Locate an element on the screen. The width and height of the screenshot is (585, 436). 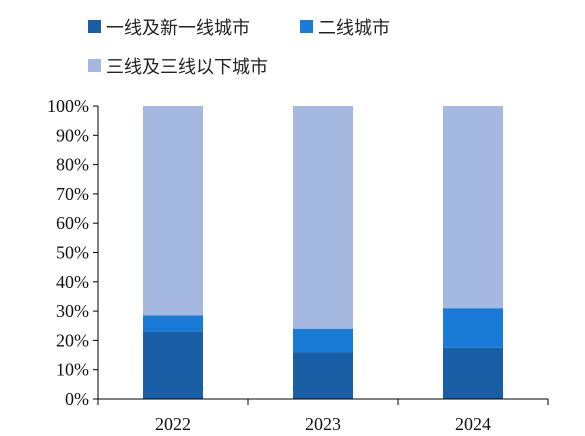
y-tick-label: 100% is located at coordinates (68, 106).